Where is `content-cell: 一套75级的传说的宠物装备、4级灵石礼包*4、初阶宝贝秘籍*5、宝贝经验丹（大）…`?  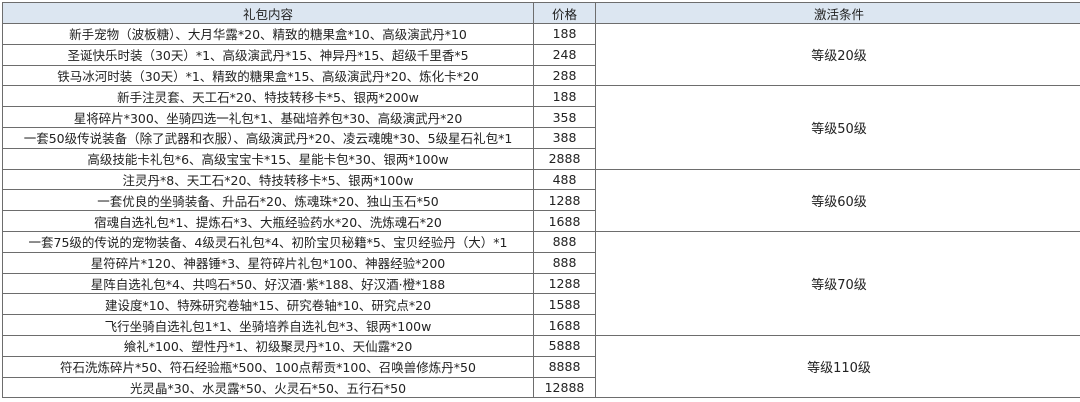
content-cell: 一套75级的传说的宠物装备、4级灵石礼包*4、初阶宝贝秘籍*5、宝贝经验丹（大）… is located at coordinates (268, 241).